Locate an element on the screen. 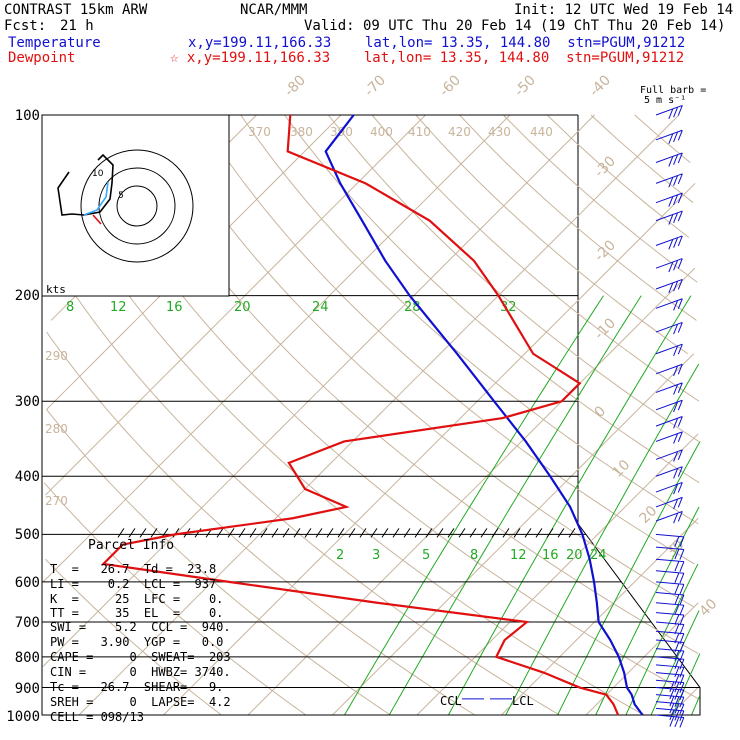 The height and width of the screenshot is (740, 740). hodograph-box is located at coordinates (135, 205).